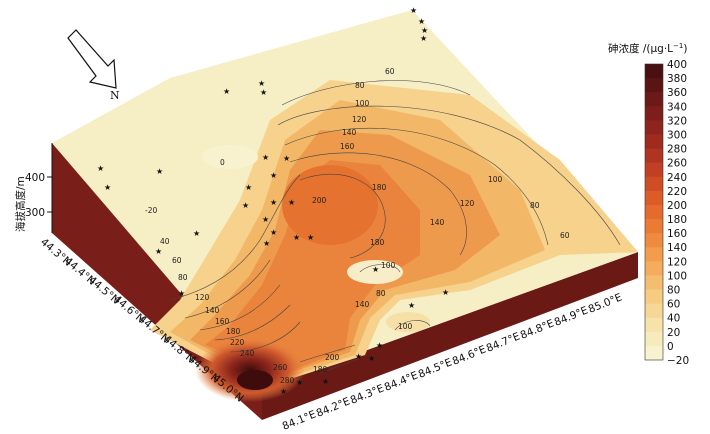 The height and width of the screenshot is (434, 710). I want to click on colorbar-tick-label: 320, so click(677, 121).